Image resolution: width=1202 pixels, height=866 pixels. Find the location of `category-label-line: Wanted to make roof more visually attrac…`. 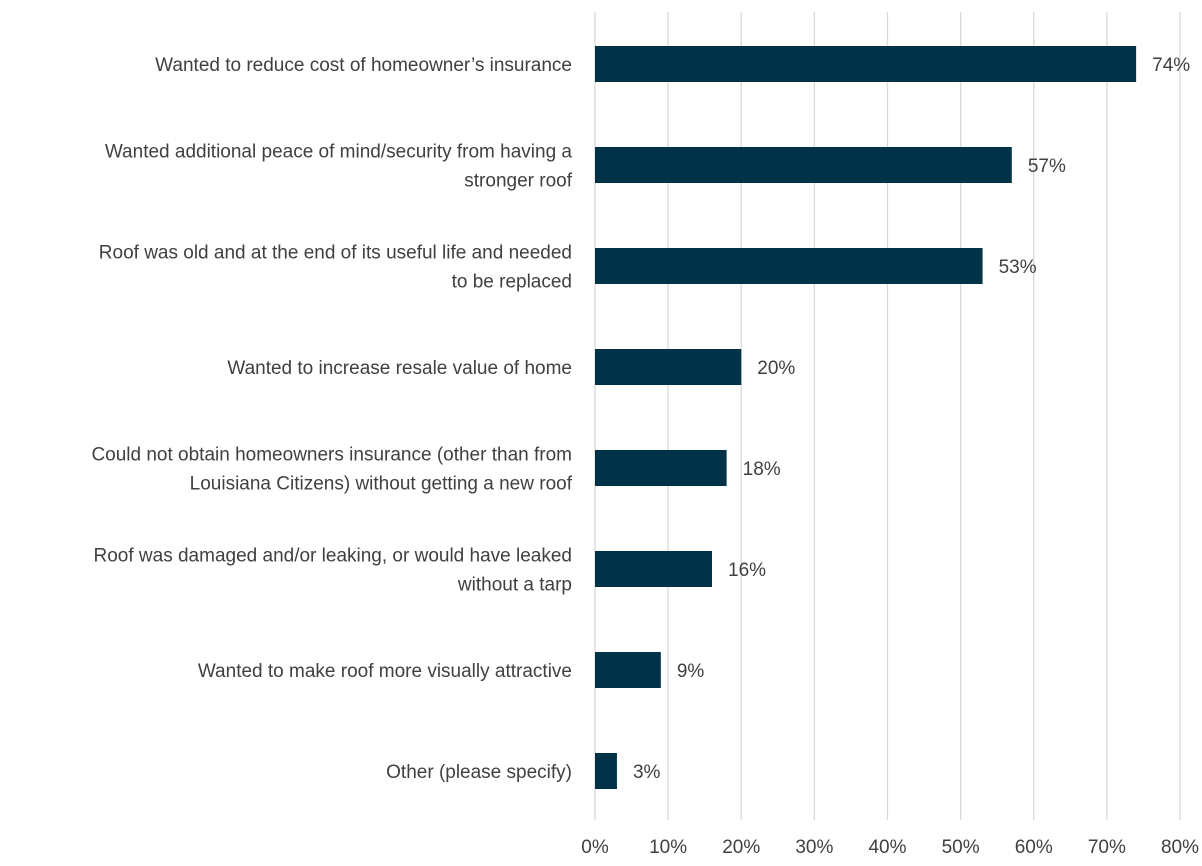

category-label-line: Wanted to make roof more visually attrac… is located at coordinates (385, 671).